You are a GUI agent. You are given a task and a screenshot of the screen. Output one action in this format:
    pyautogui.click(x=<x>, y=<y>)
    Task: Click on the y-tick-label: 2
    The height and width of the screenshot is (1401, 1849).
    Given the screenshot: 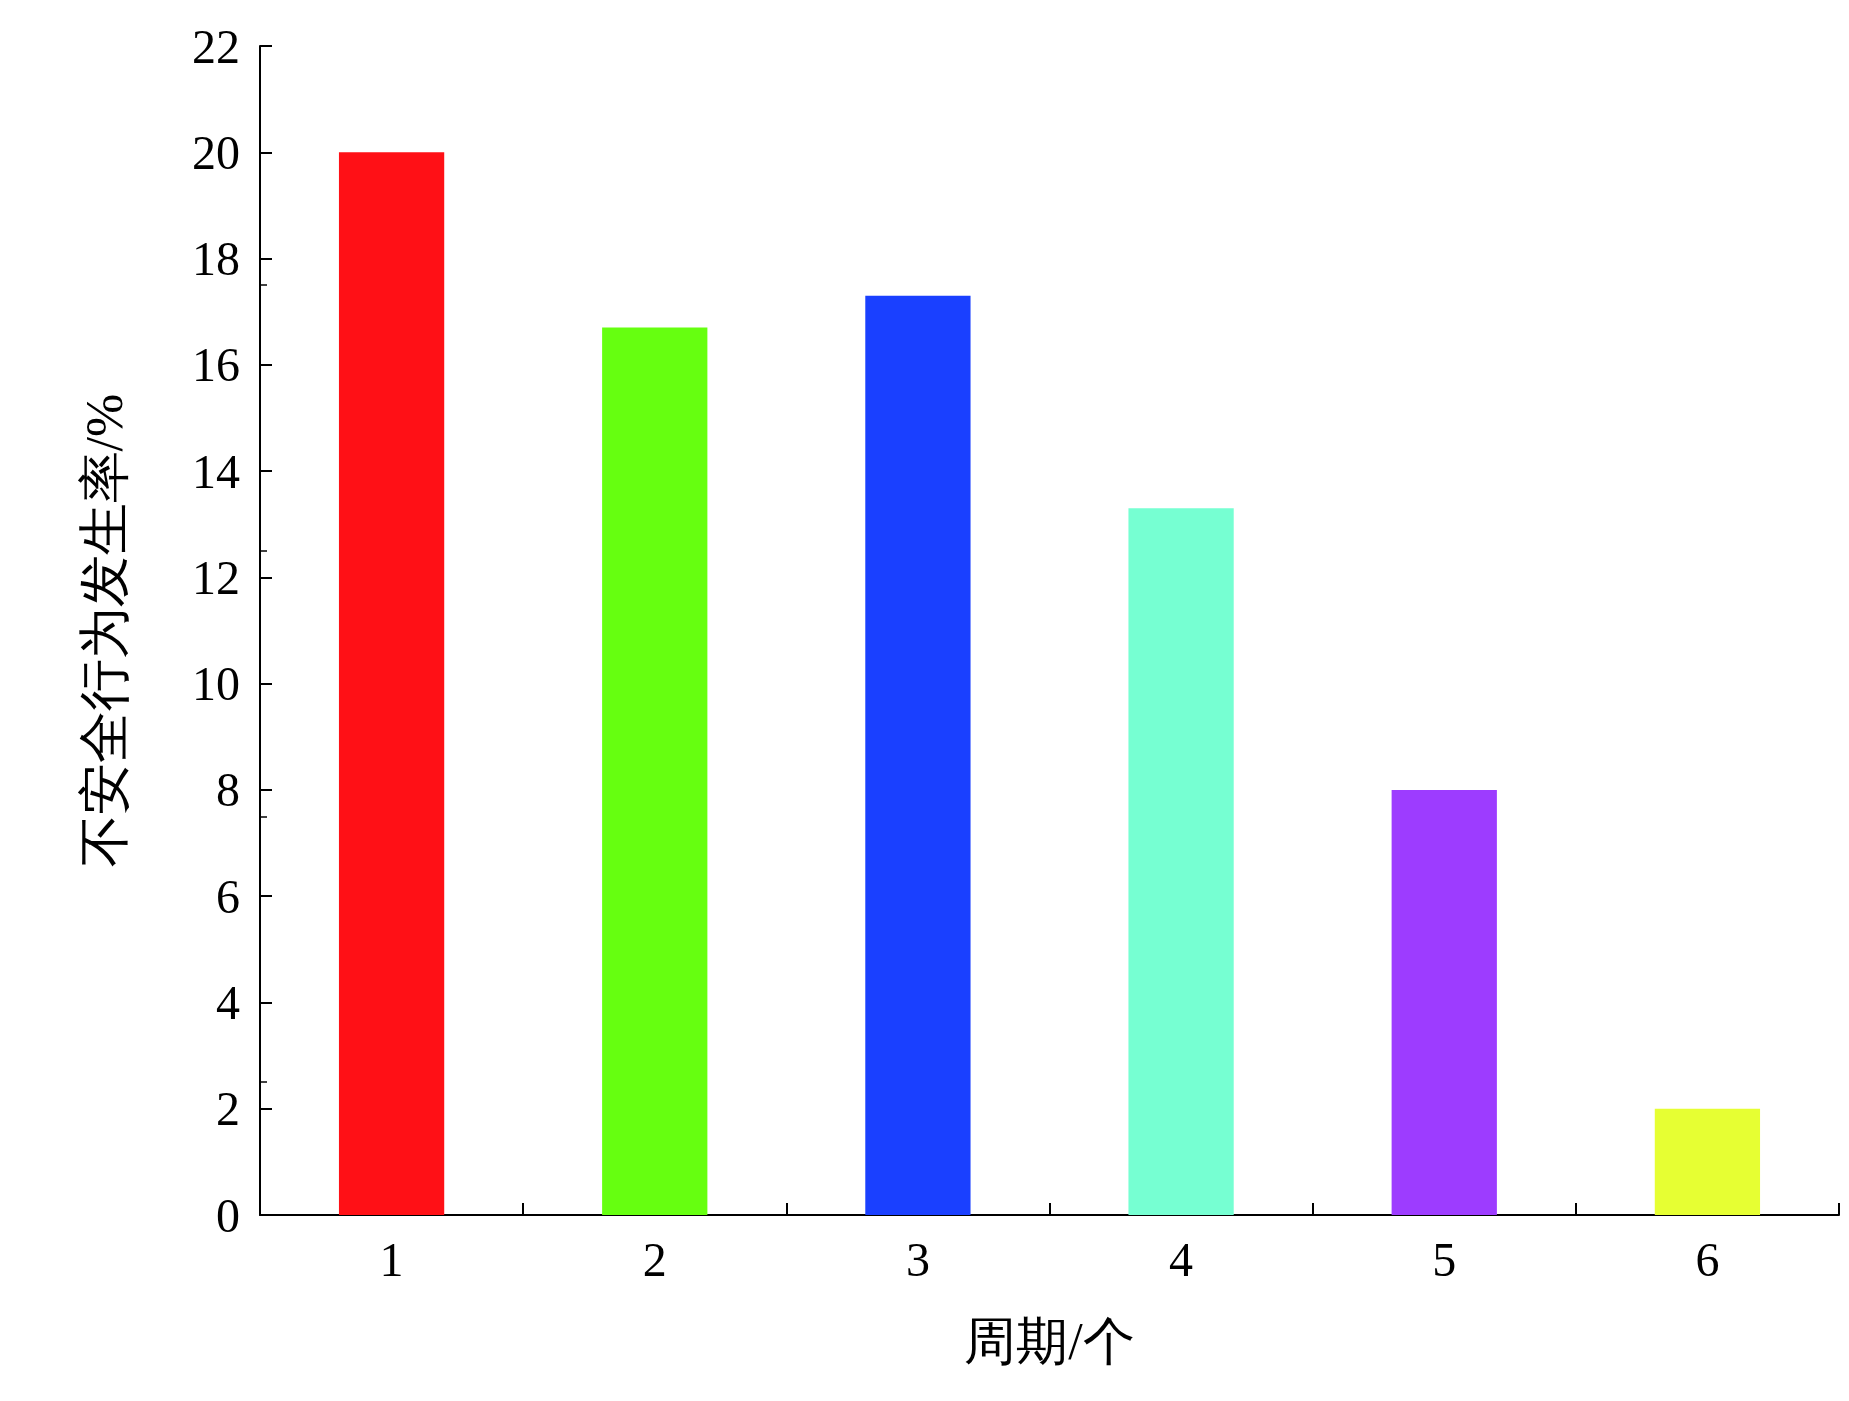 What is the action you would take?
    pyautogui.click(x=228, y=1109)
    